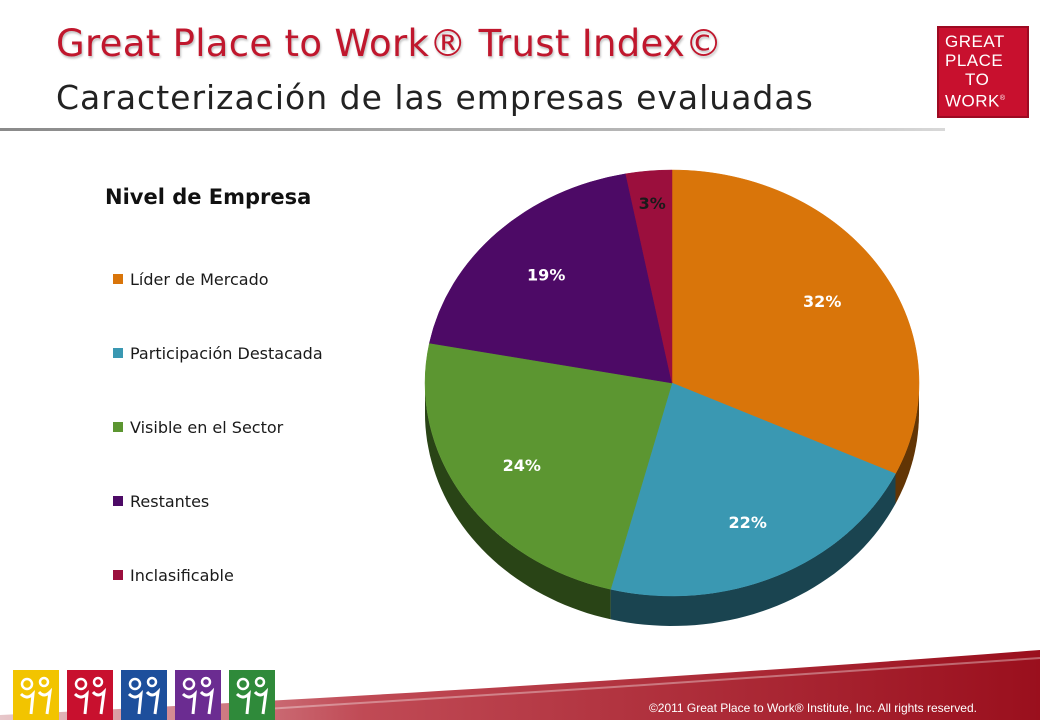 The width and height of the screenshot is (1040, 724). What do you see at coordinates (90, 695) in the screenshot?
I see `red-people-icon` at bounding box center [90, 695].